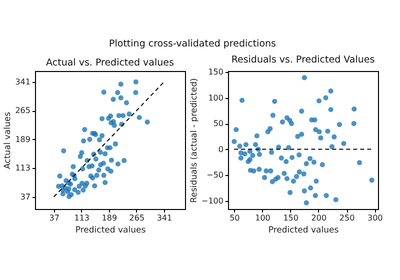 The height and width of the screenshot is (280, 400). Describe the element at coordinates (25, 197) in the screenshot. I see `y-tick-label: 37` at that location.